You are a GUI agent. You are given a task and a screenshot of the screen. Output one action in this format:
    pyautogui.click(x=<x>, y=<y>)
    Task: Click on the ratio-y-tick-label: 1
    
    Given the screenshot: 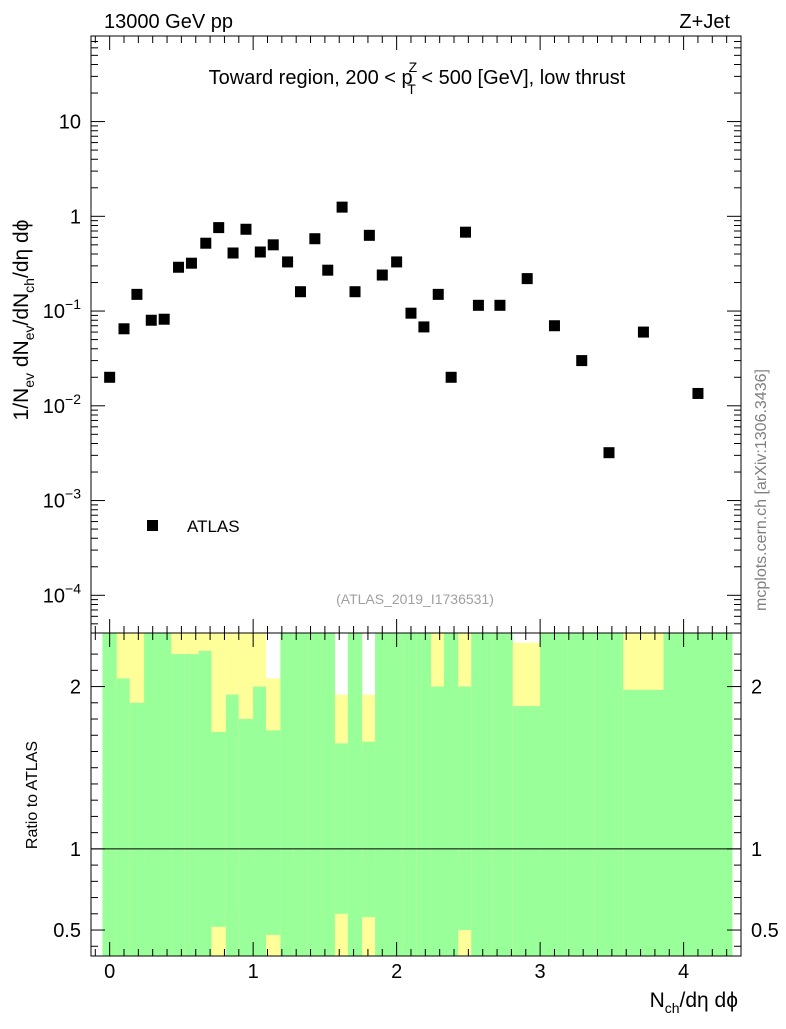 What is the action you would take?
    pyautogui.click(x=75, y=850)
    